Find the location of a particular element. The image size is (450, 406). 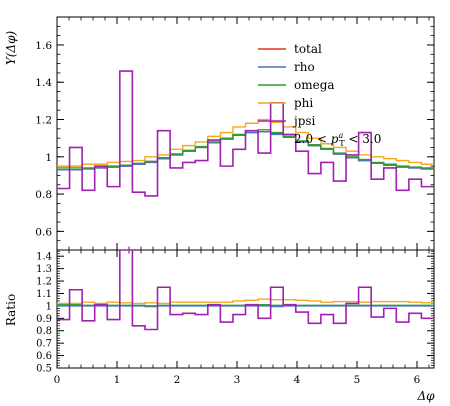

legend: total rho omega phi jpsi 2.0 < pa T < 3.0 is located at coordinates (319, 95).